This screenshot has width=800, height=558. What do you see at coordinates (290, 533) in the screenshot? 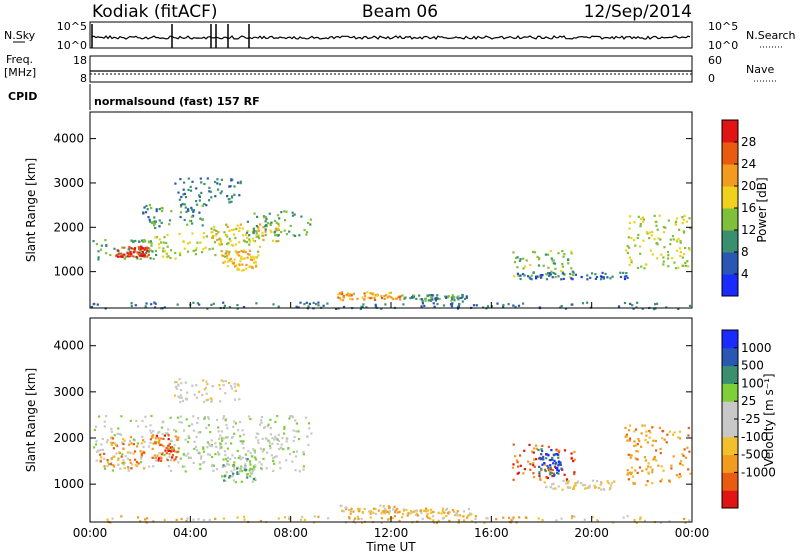
I see `time-tick-label: 08:00` at bounding box center [290, 533].